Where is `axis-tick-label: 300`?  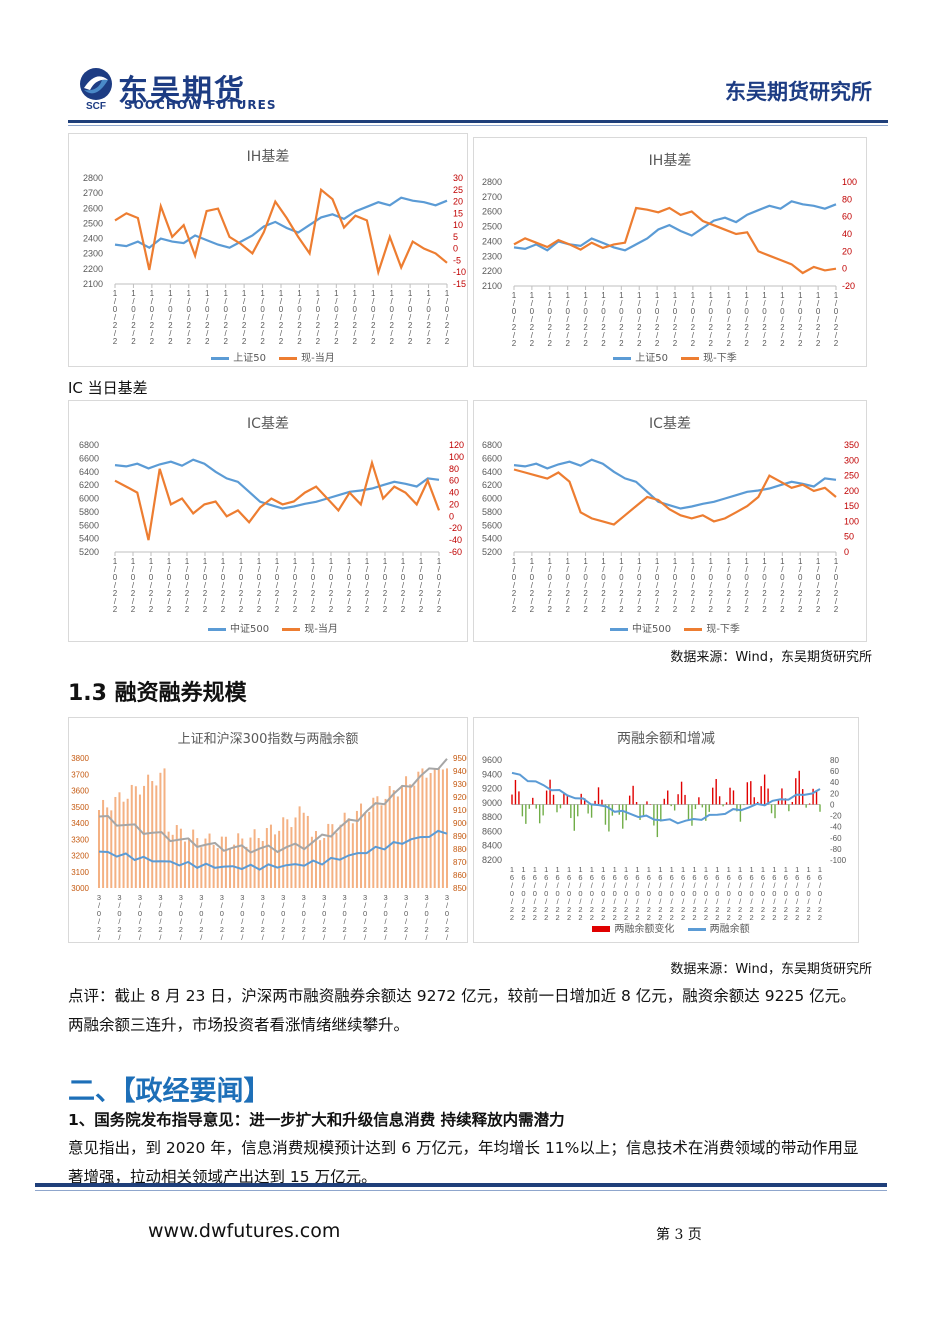 axis-tick-label: 300 is located at coordinates (851, 460).